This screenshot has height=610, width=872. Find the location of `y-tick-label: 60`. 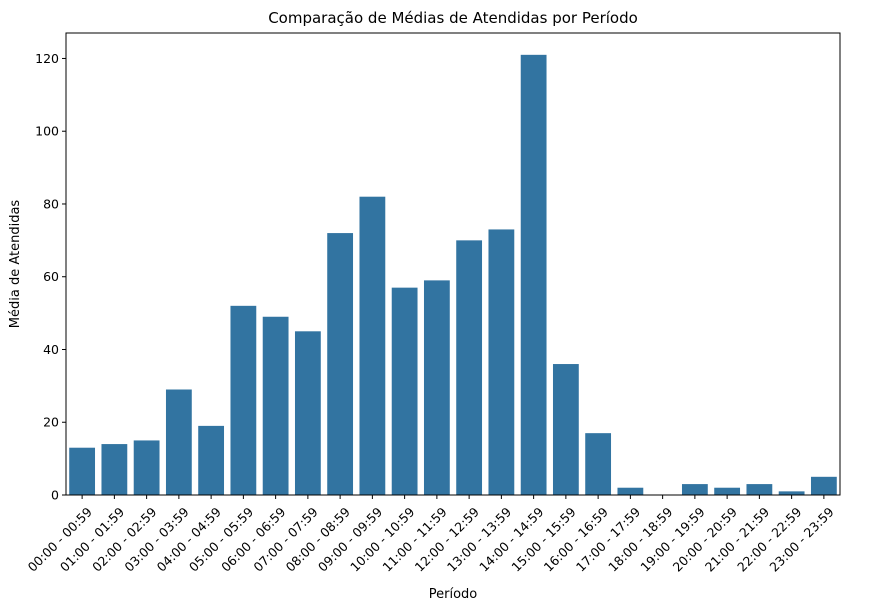

y-tick-label: 60 is located at coordinates (51, 276).